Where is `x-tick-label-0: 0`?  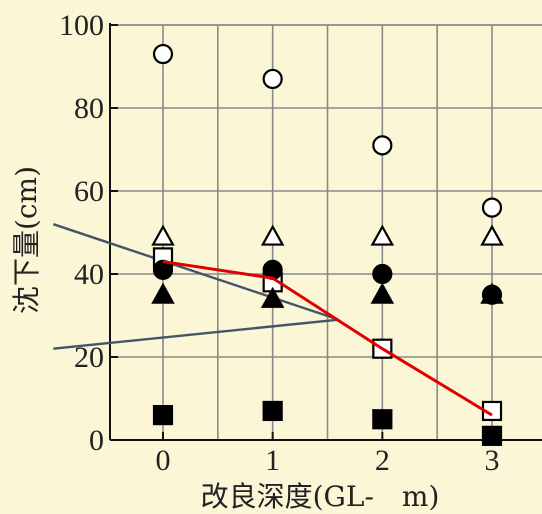
x-tick-label-0: 0 is located at coordinates (163, 460).